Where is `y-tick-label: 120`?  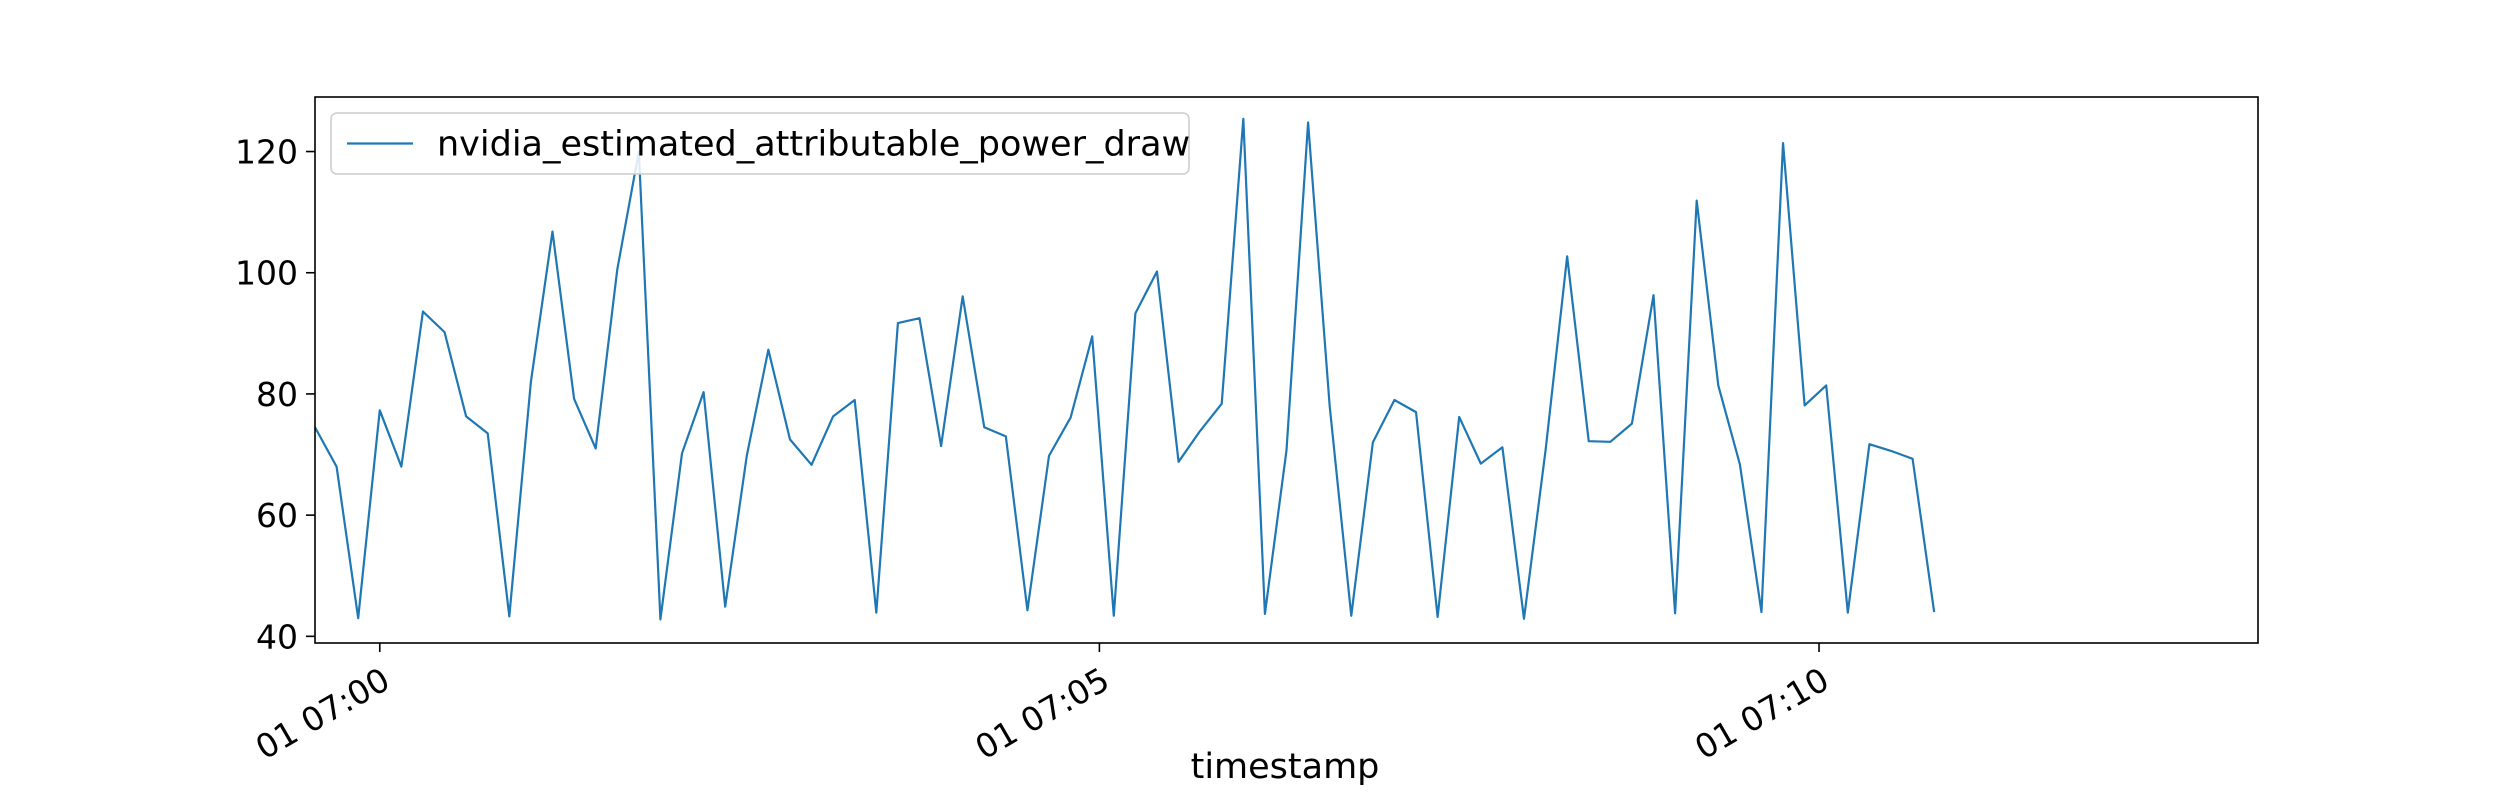
y-tick-label: 120 is located at coordinates (266, 152).